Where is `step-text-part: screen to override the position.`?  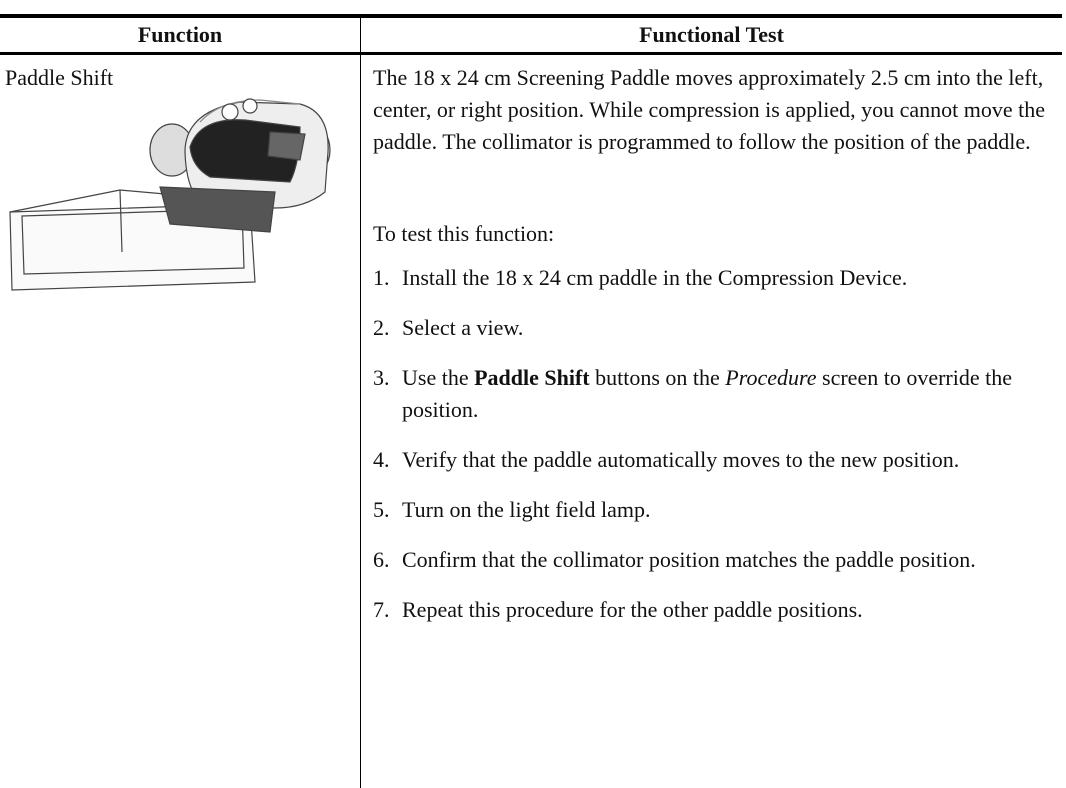
step-text-part: screen to override the position. is located at coordinates (707, 393).